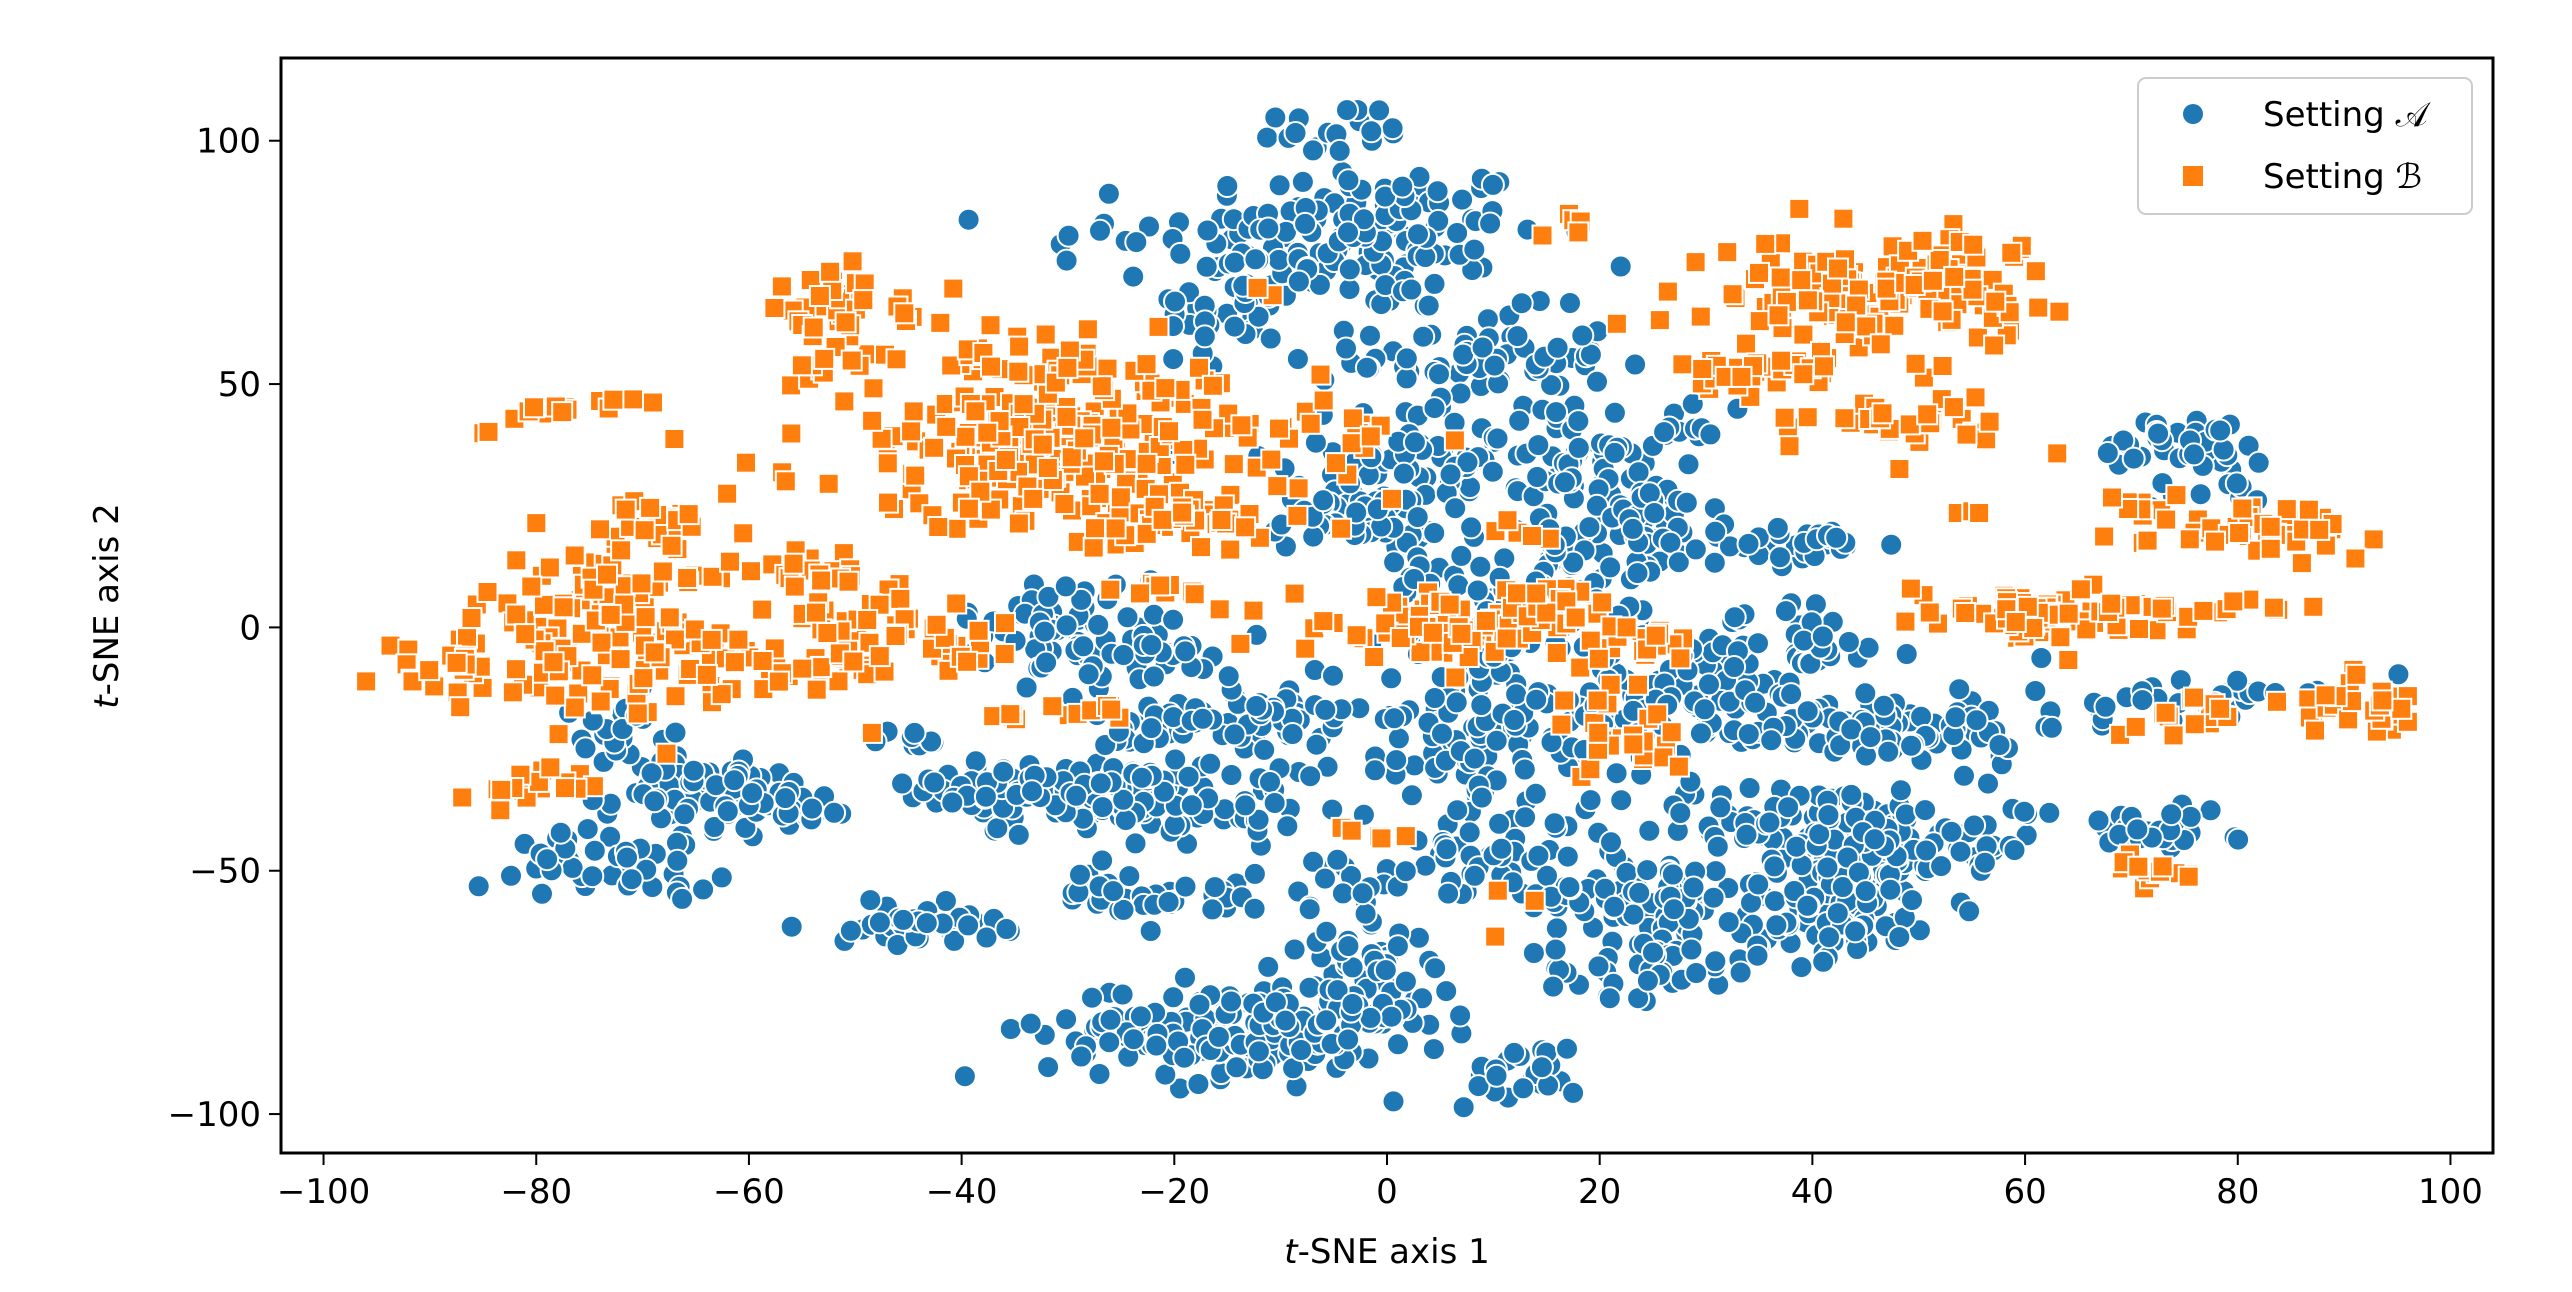 The height and width of the screenshot is (1292, 2572). Describe the element at coordinates (2193, 114) in the screenshot. I see `legend-marker-setting-a` at that location.